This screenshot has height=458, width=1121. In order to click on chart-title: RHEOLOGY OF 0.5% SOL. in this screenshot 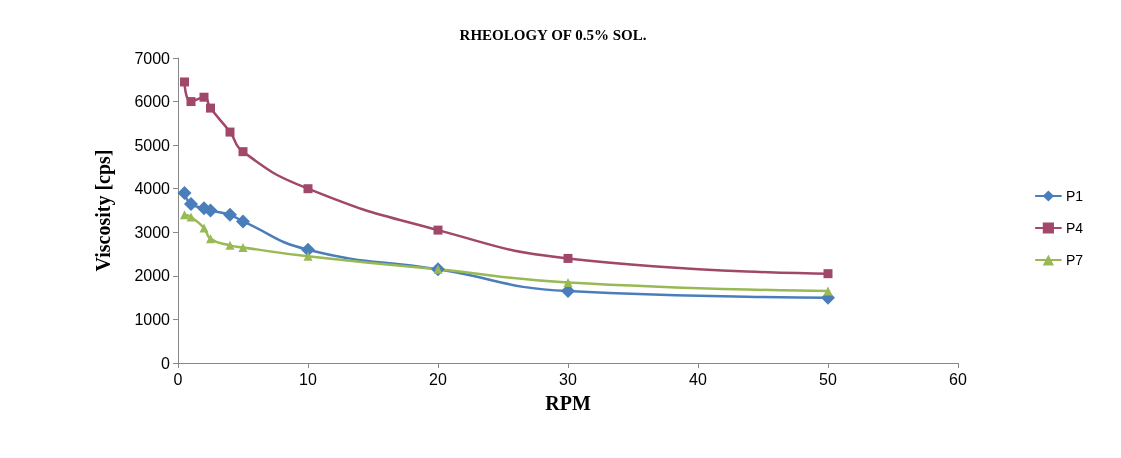, I will do `click(553, 34)`.